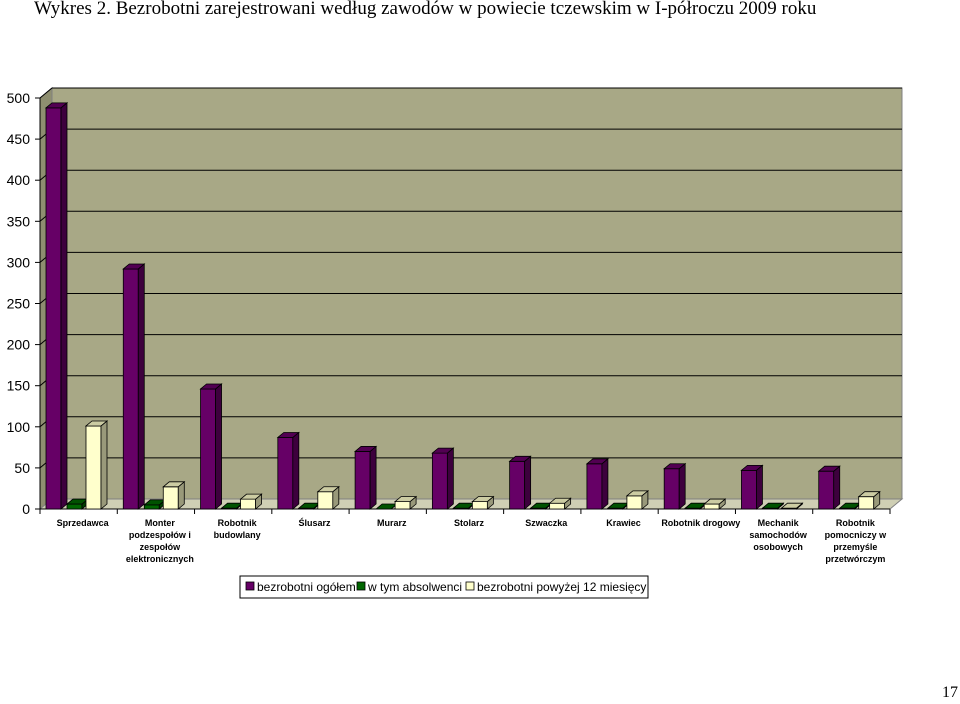 Image resolution: width=960 pixels, height=704 pixels. I want to click on x-tick-label-line: Stolarz, so click(469, 523).